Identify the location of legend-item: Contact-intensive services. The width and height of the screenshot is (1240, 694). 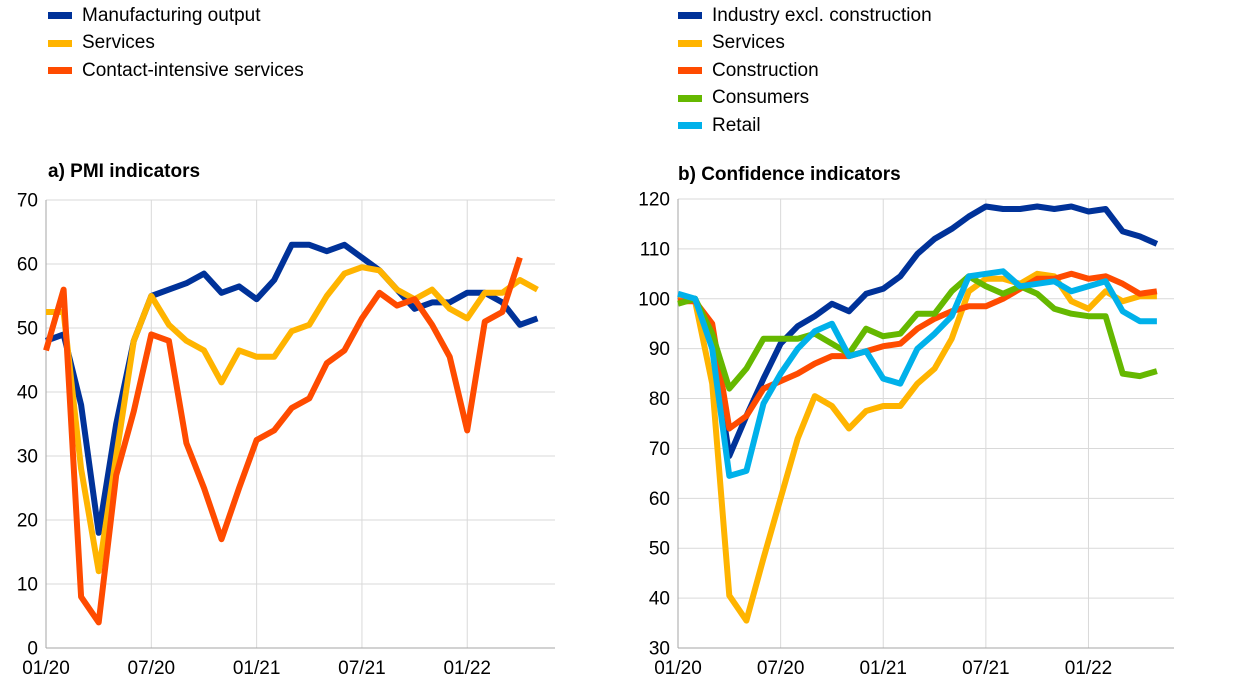
(176, 71).